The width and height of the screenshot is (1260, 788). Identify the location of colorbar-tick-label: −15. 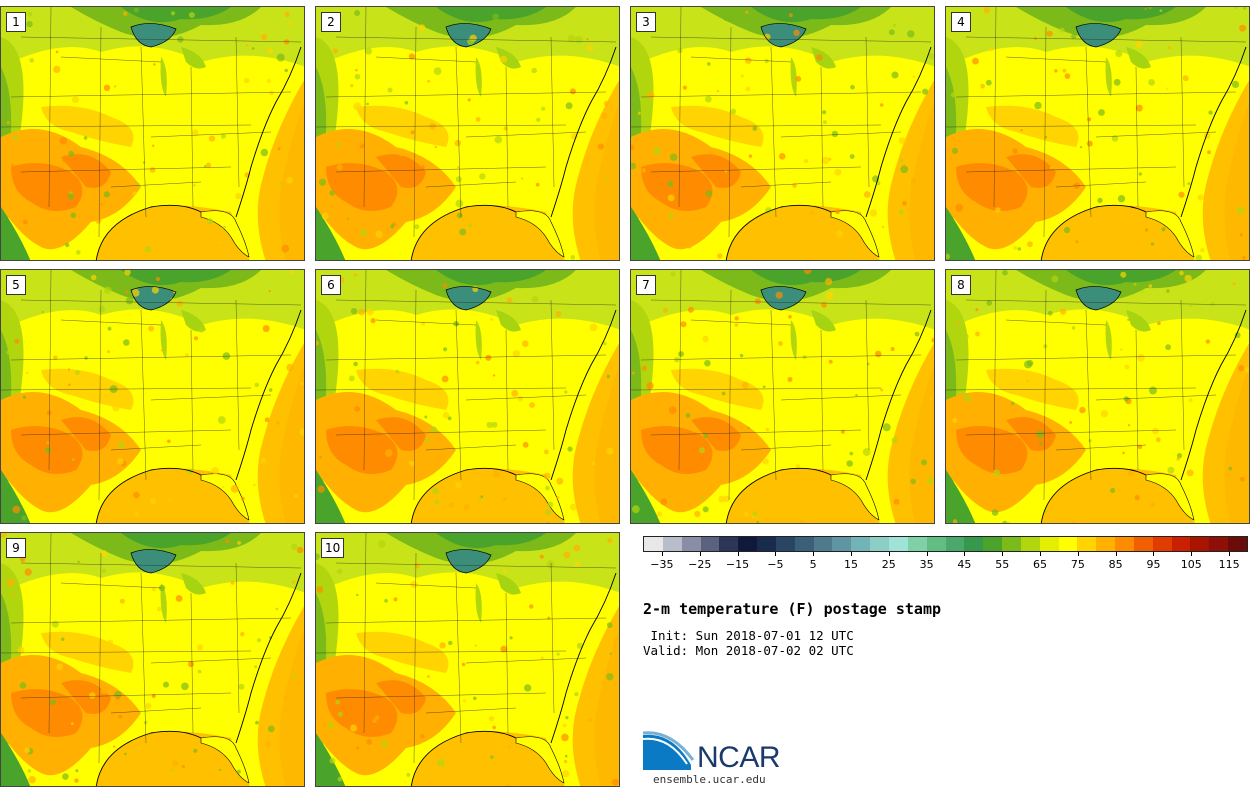
(737, 564).